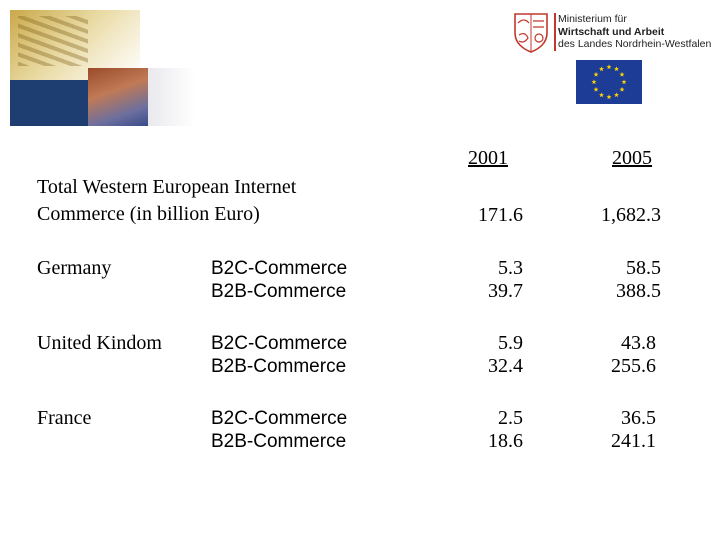 The image size is (720, 540). What do you see at coordinates (500, 215) in the screenshot?
I see `total-value-2001: 171.6` at bounding box center [500, 215].